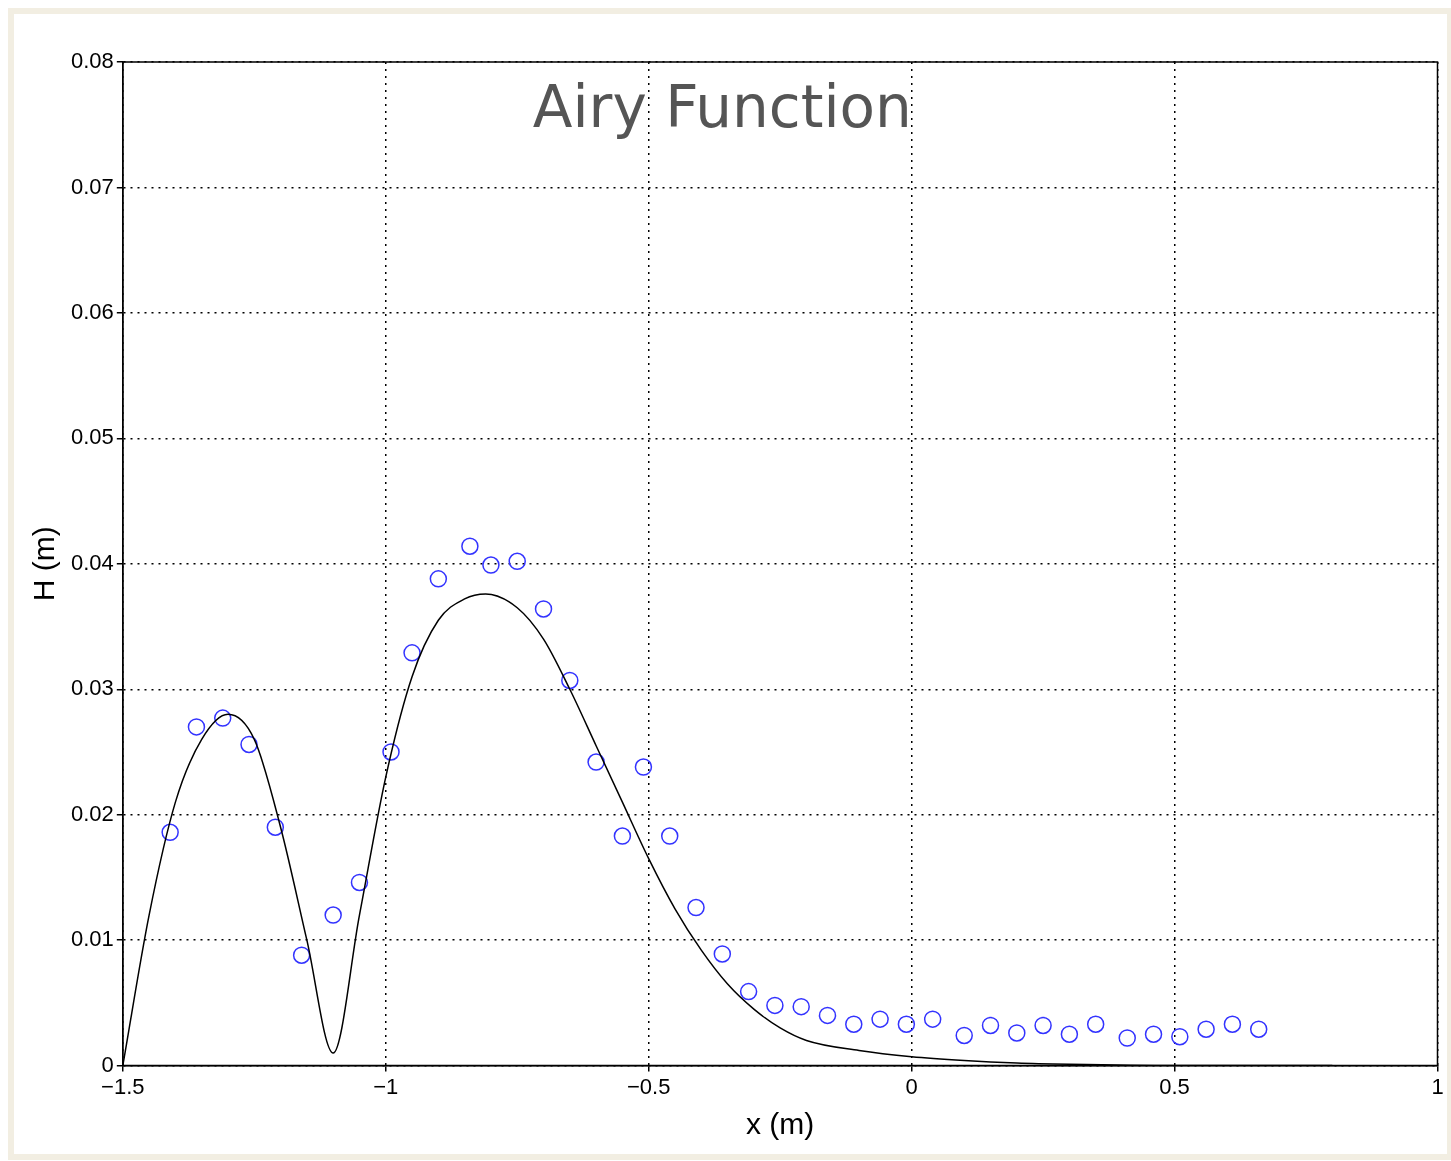 This screenshot has height=1161, width=1451. I want to click on y-tick-label: 0.05, so click(92, 437).